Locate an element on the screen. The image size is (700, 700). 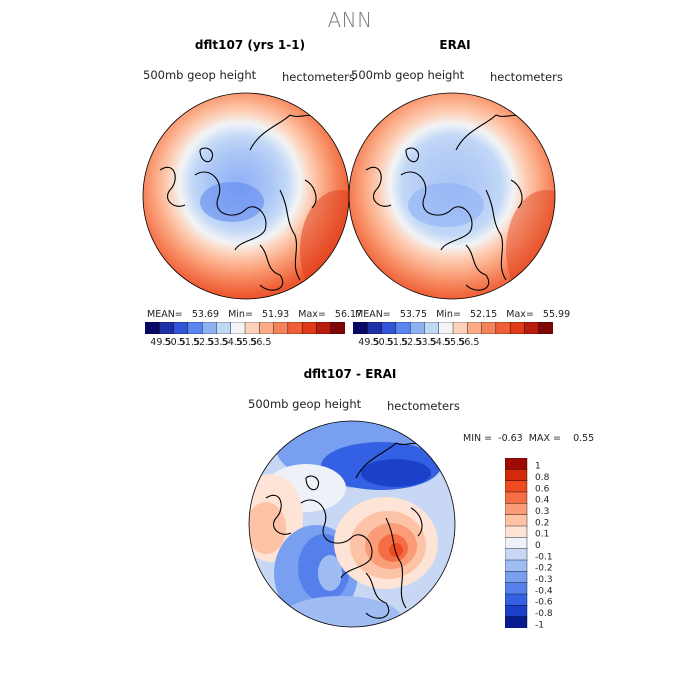
panel3-title: dflt107 - ERAI is located at coordinates (350, 374).